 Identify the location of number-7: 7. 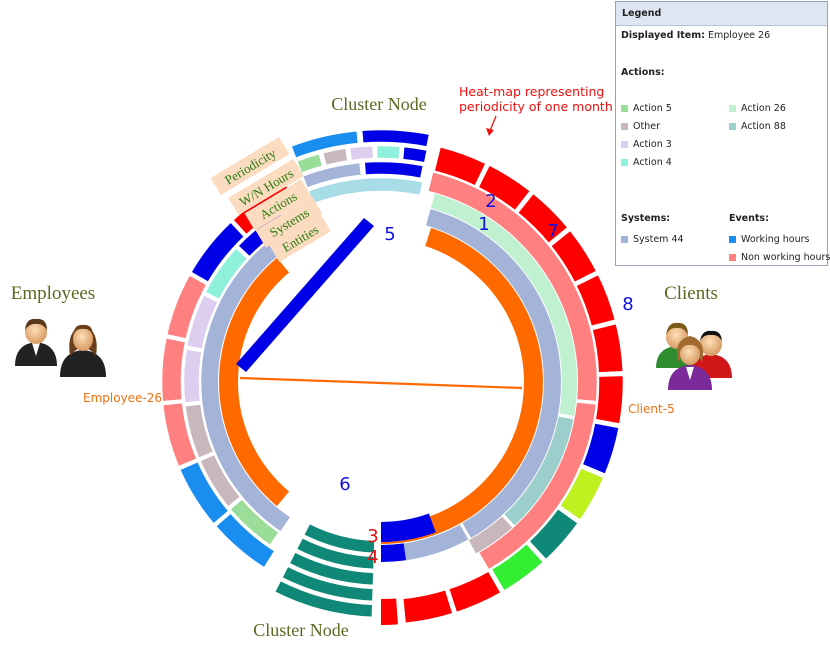
(552, 231).